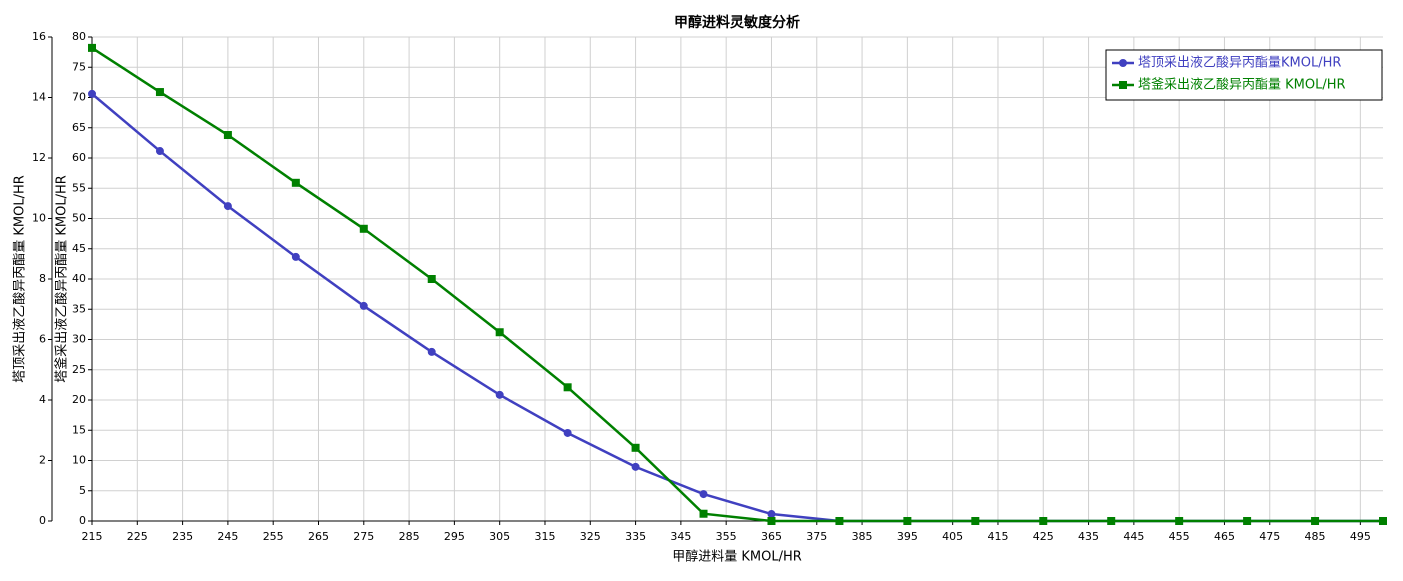 This screenshot has width=1403, height=581. What do you see at coordinates (79, 339) in the screenshot?
I see `y2-tick-label: 30` at bounding box center [79, 339].